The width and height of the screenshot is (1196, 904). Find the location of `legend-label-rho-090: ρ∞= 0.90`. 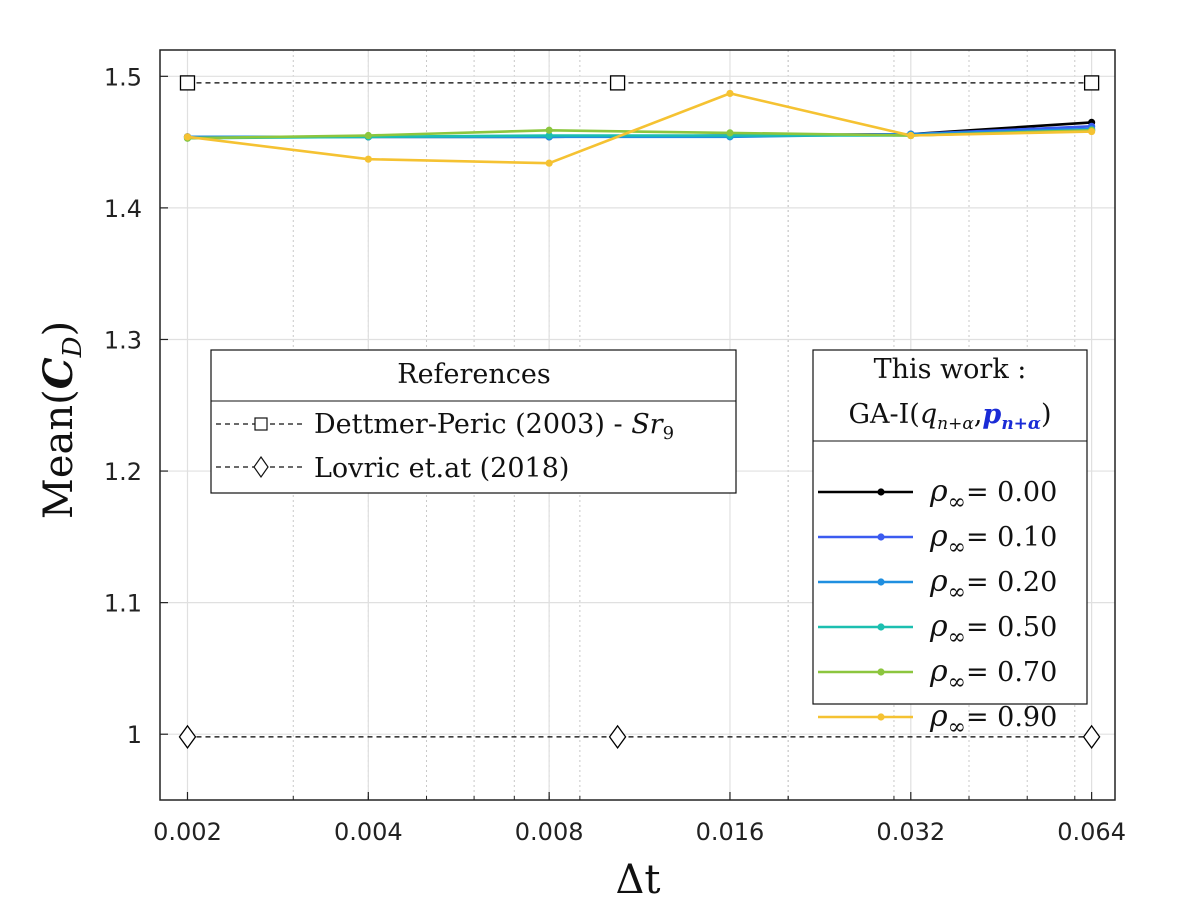

legend-label-rho-090: ρ∞= 0.90 is located at coordinates (993, 719).